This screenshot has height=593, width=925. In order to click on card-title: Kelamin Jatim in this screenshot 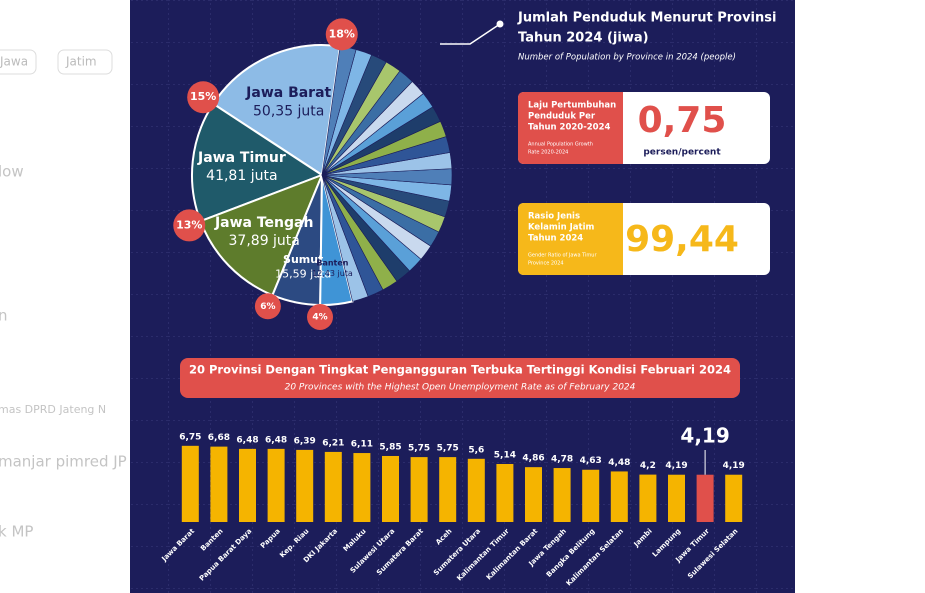, I will do `click(561, 228)`.